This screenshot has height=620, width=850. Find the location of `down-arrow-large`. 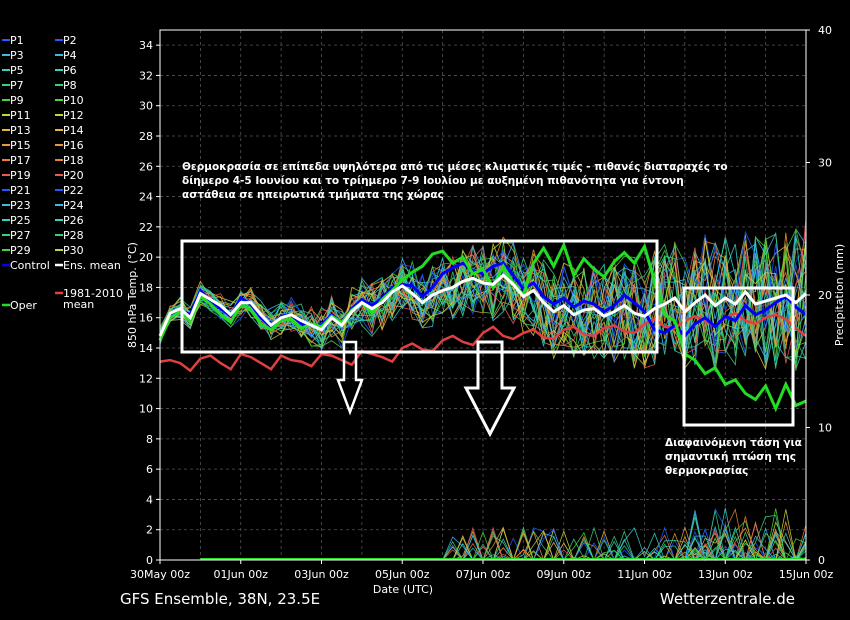

down-arrow-large is located at coordinates (490, 389).